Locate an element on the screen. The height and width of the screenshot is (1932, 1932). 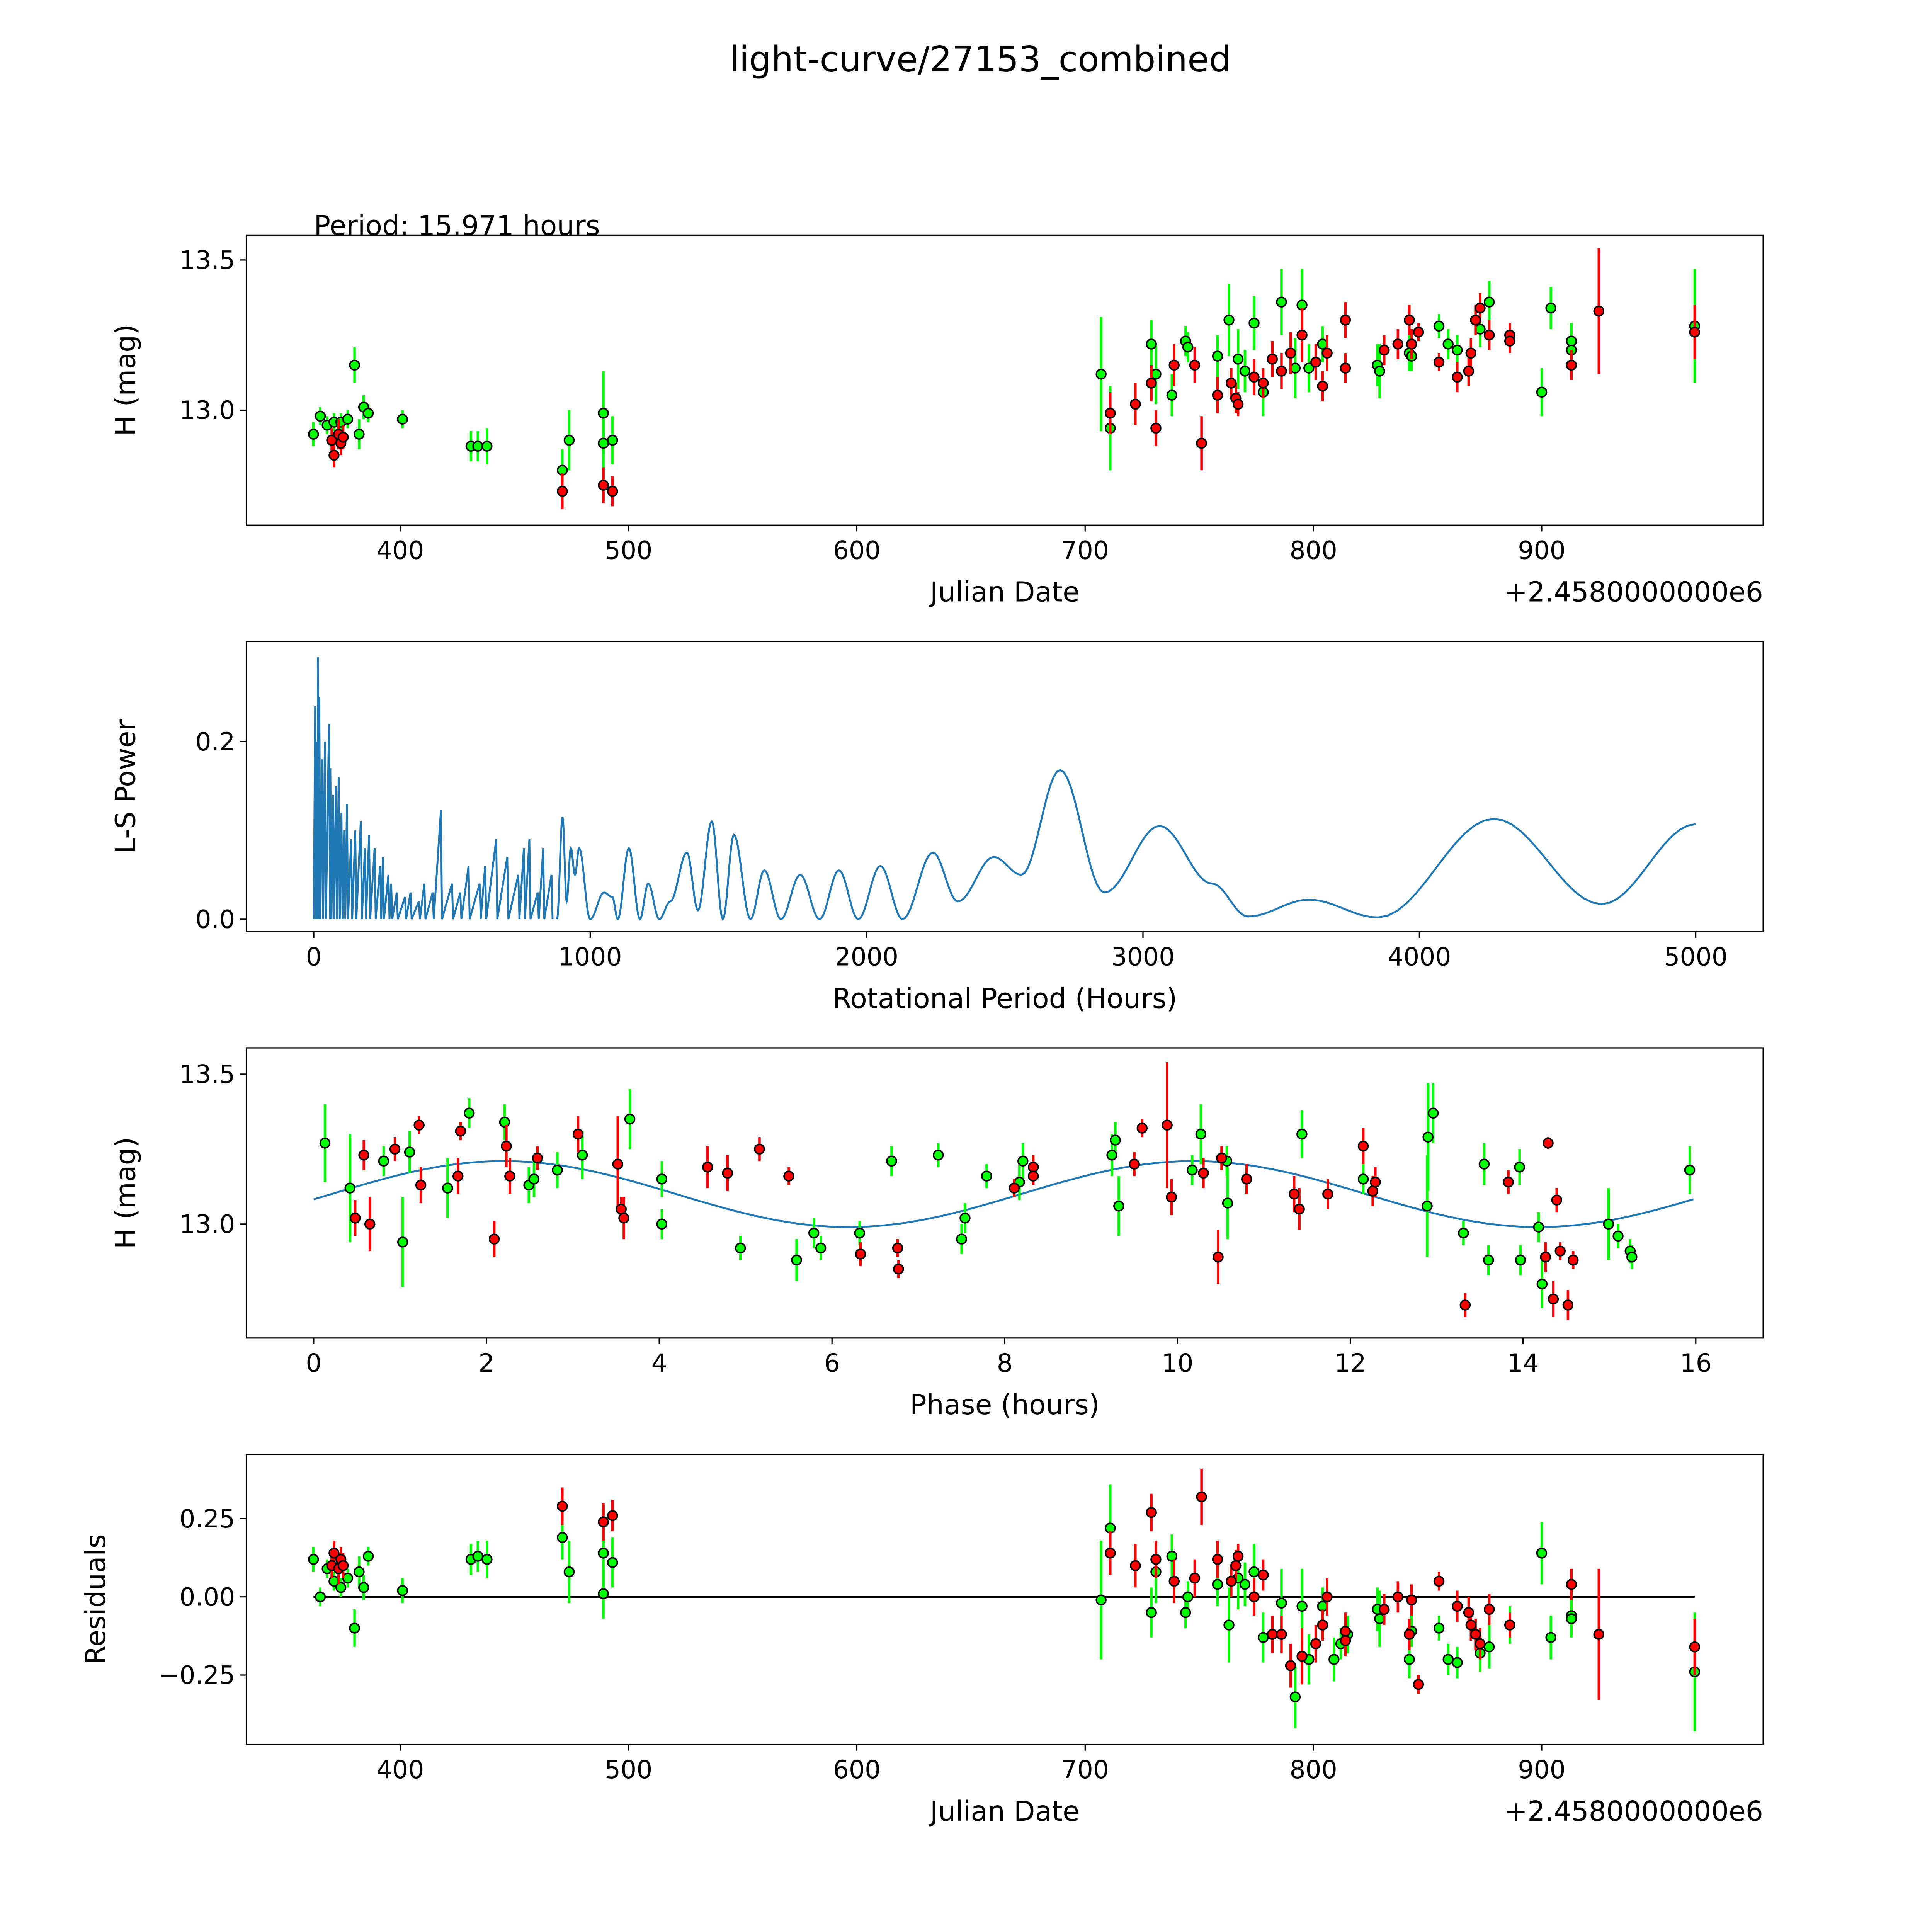
x-axis-label: Phase (hours) is located at coordinates (1005, 1405).